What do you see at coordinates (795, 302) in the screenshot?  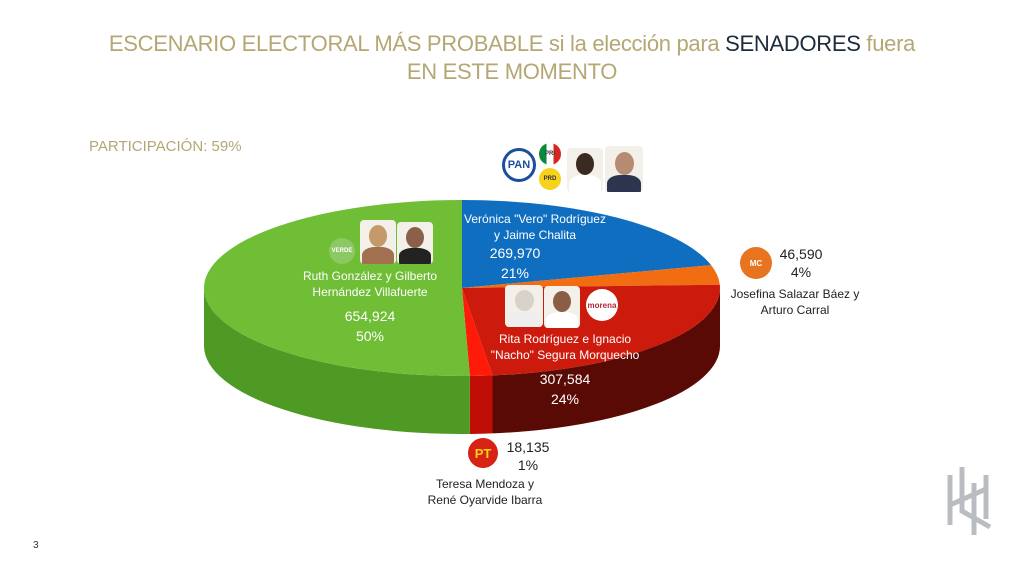 I see `label-orange-names: Josefina Salazar Báez y Arturo Carral` at bounding box center [795, 302].